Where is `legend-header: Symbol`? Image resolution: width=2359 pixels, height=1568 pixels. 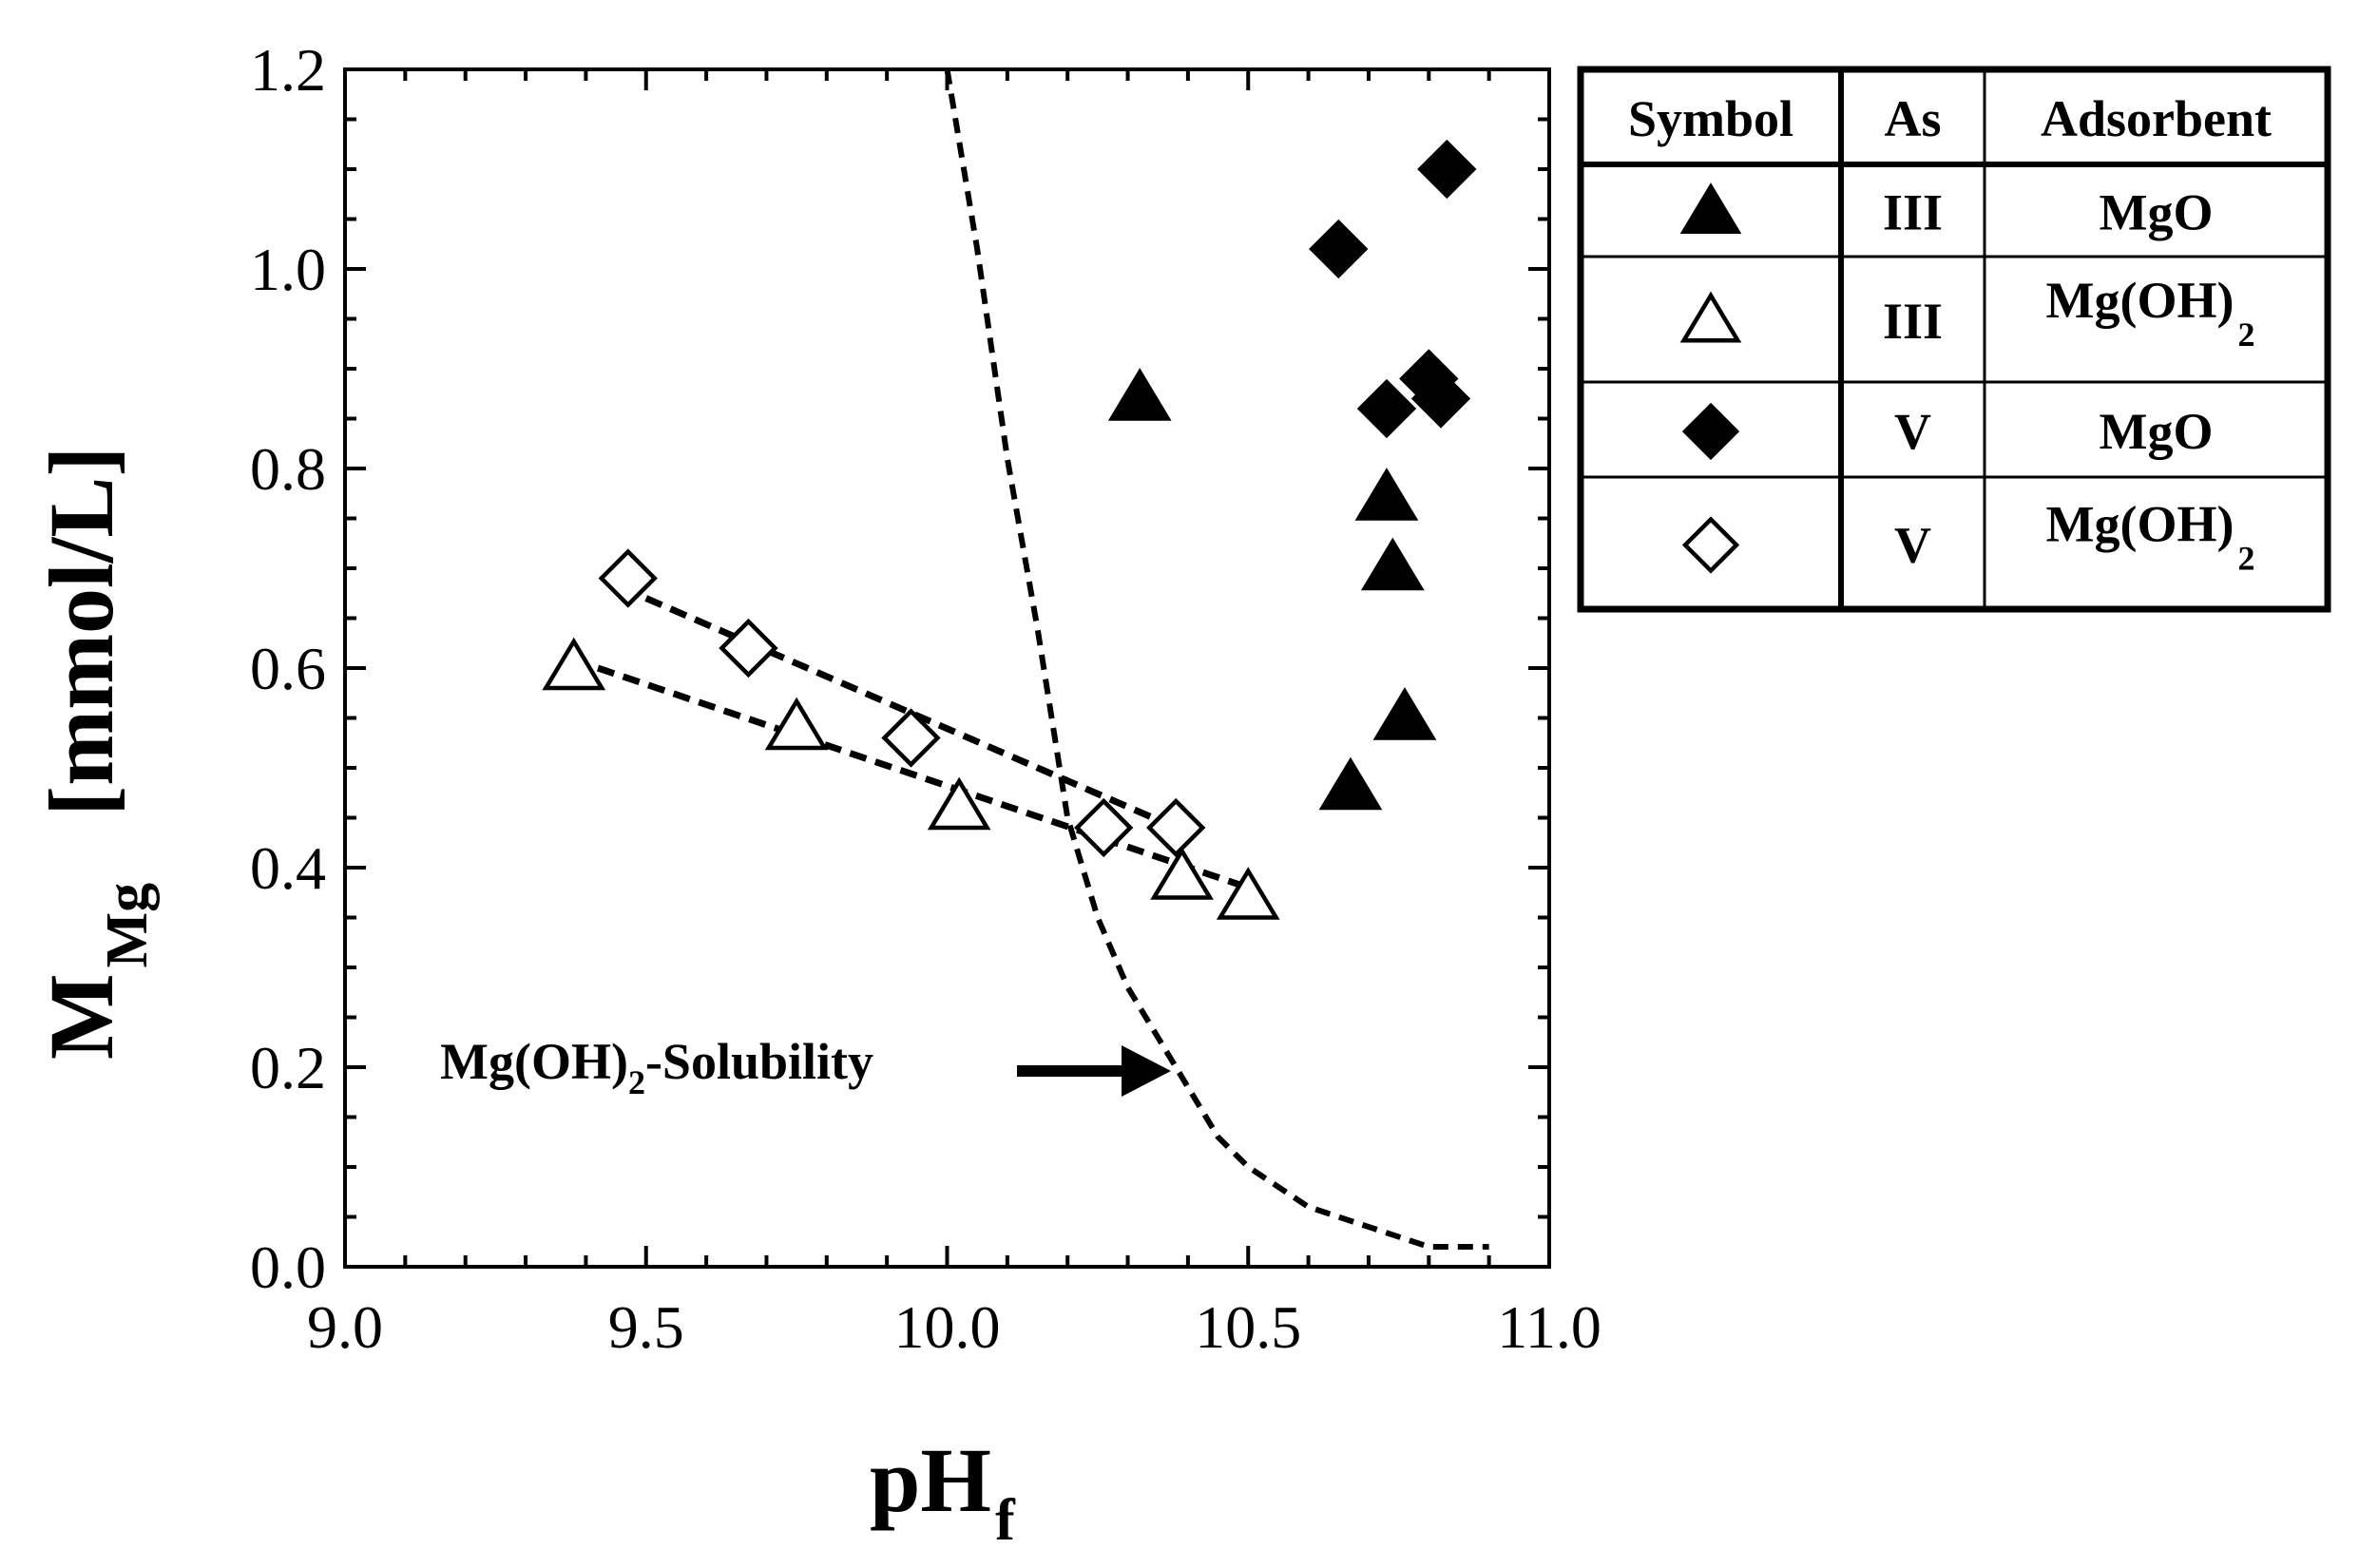 legend-header: Symbol is located at coordinates (1710, 118).